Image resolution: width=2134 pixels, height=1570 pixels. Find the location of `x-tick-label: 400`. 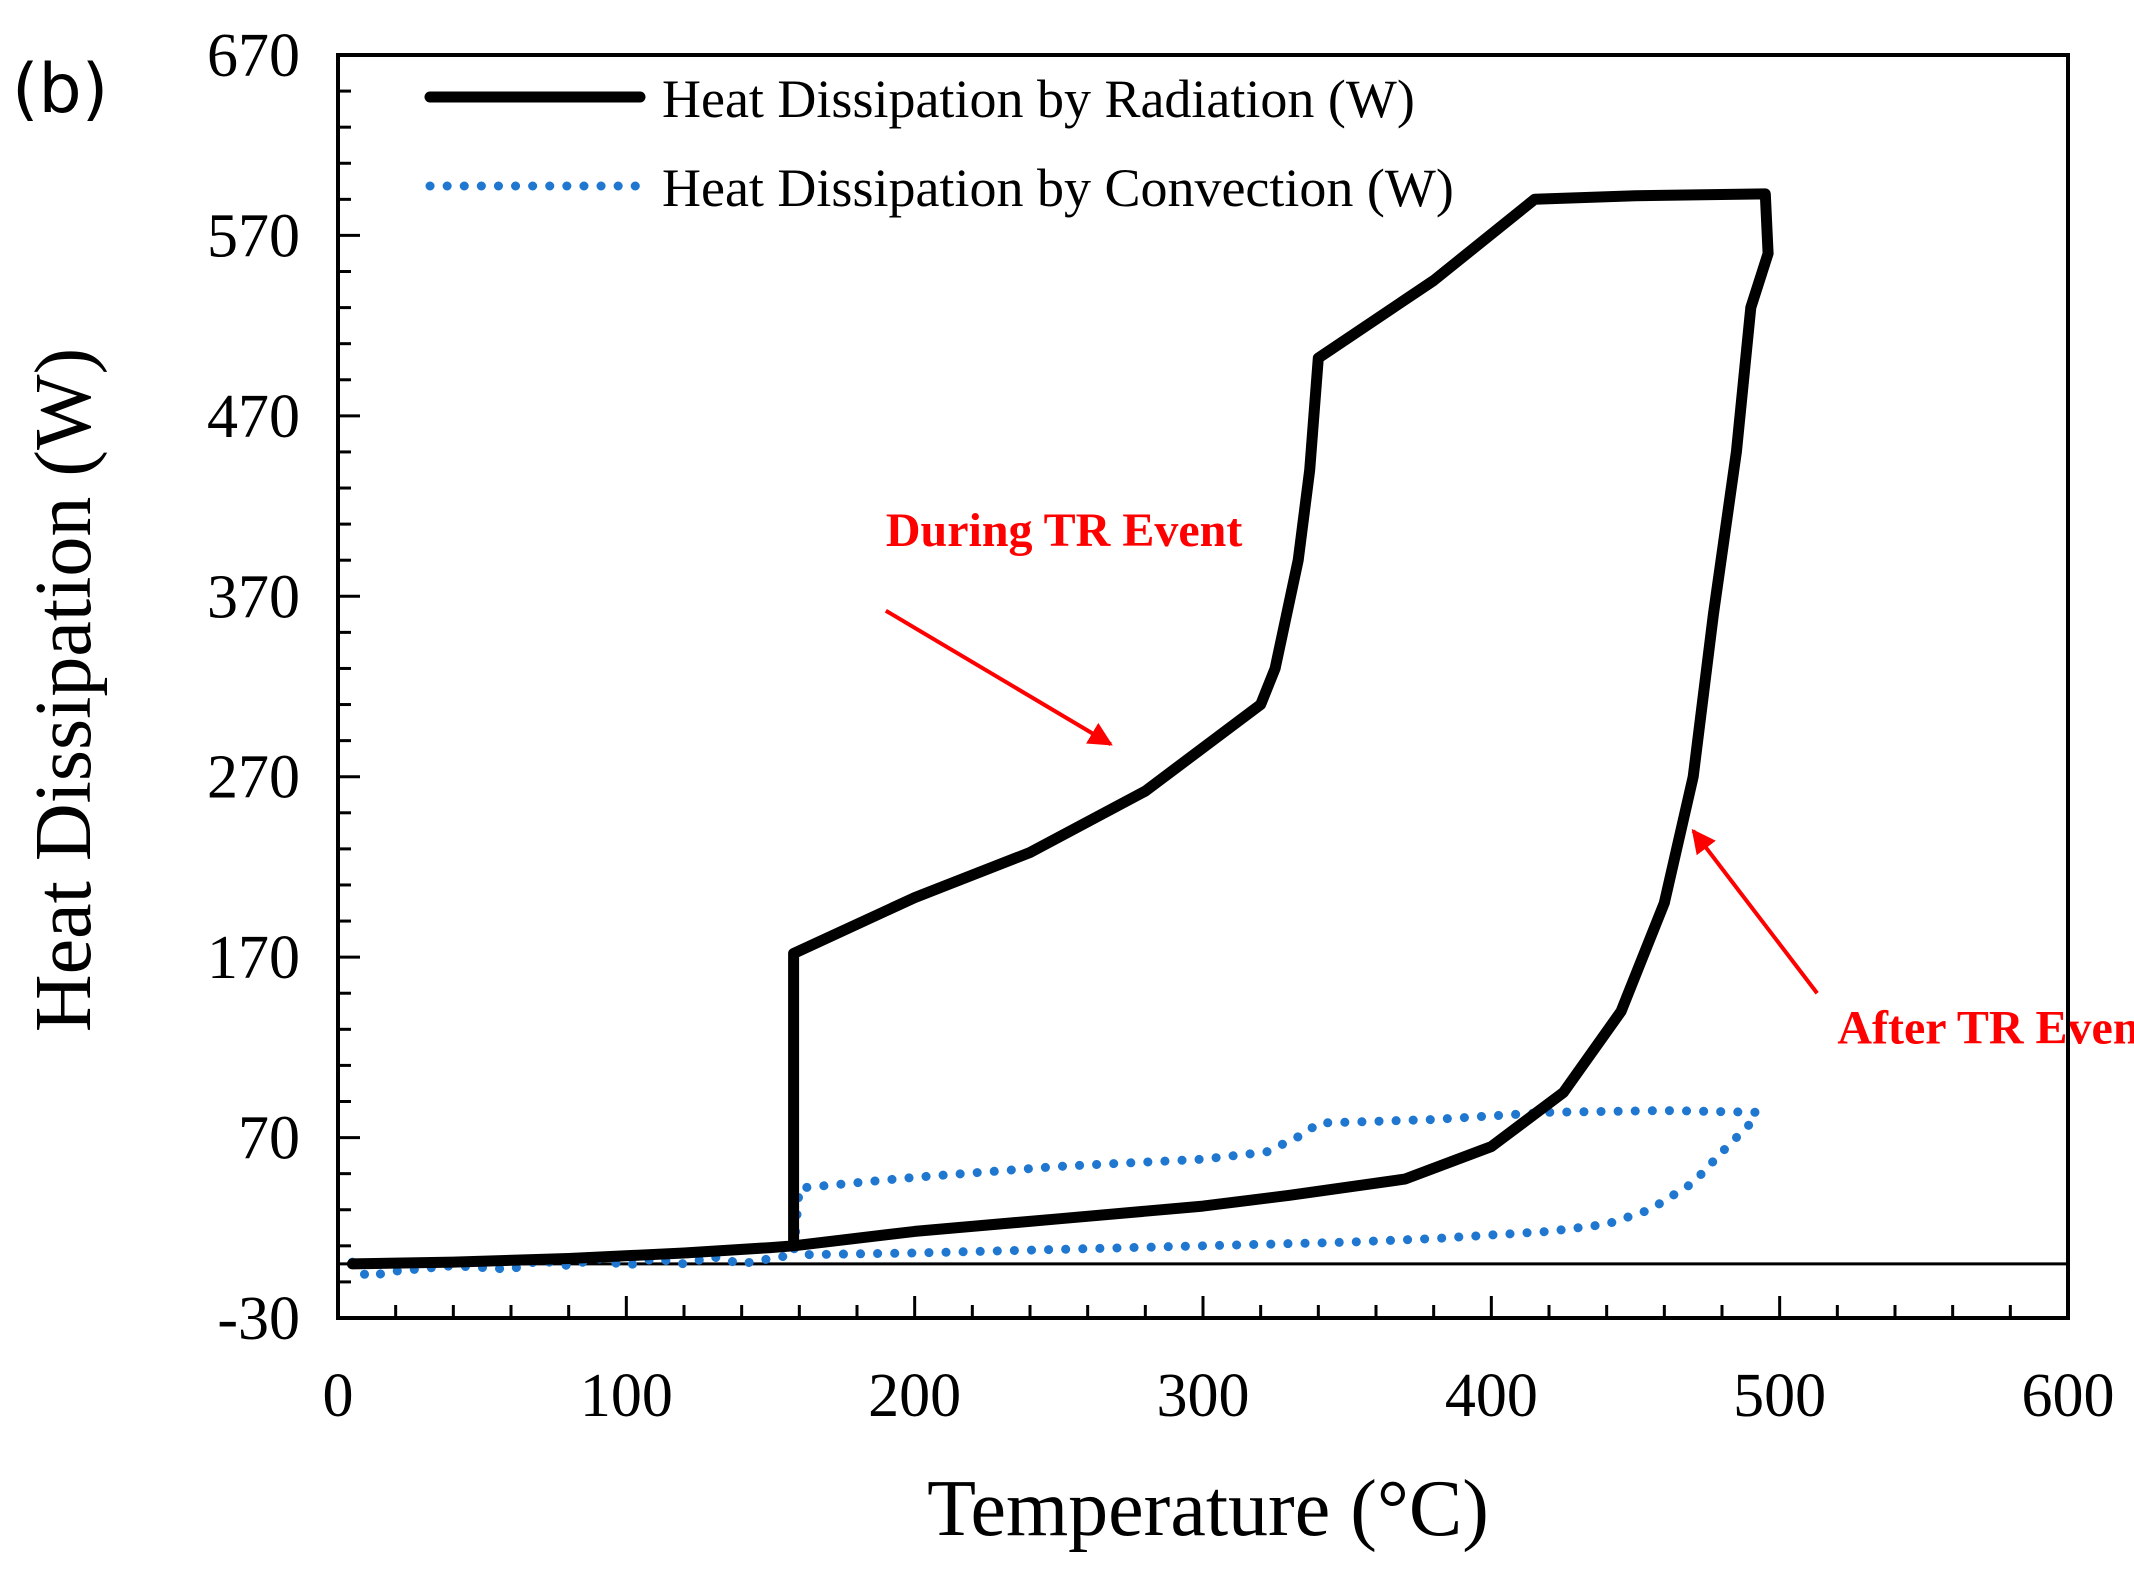

x-tick-label: 400 is located at coordinates (1491, 1396).